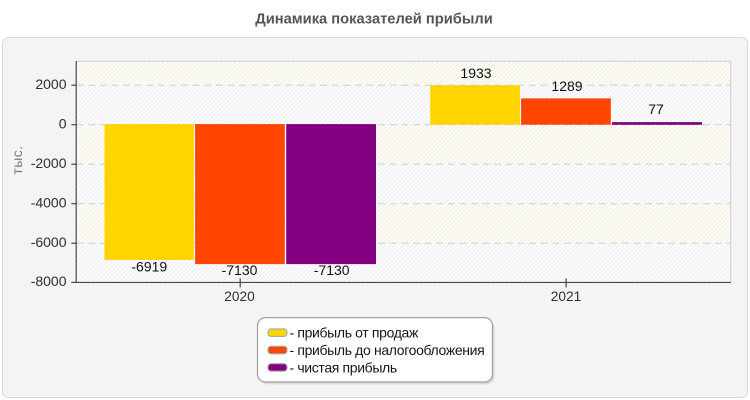  What do you see at coordinates (63, 124) in the screenshot?
I see `svg-text: 0` at bounding box center [63, 124].